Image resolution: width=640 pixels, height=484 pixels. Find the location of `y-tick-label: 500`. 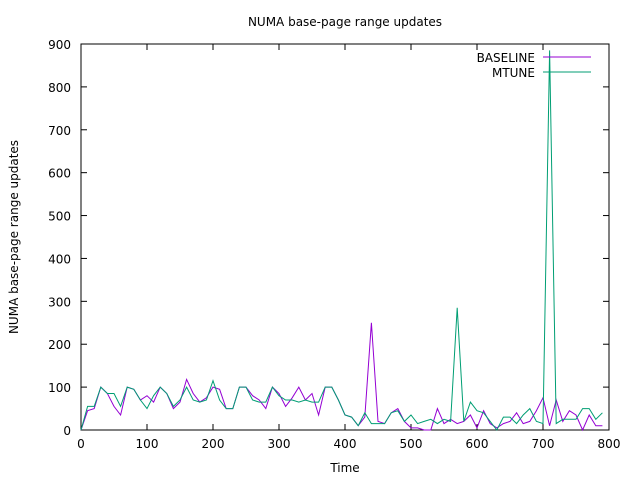

y-tick-label: 500 is located at coordinates (59, 217).